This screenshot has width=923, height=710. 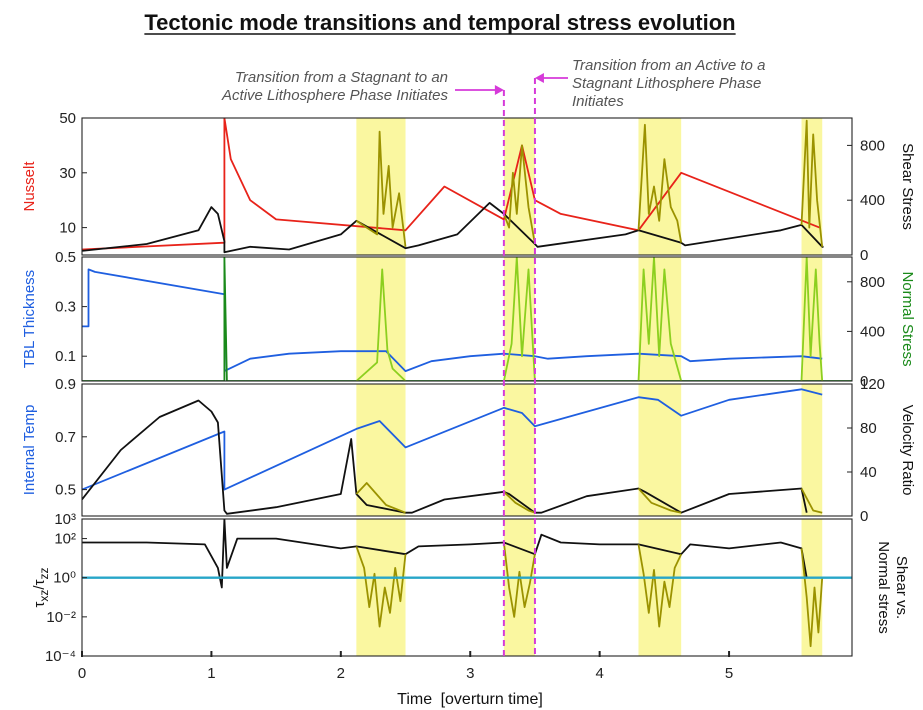 What do you see at coordinates (65, 539) in the screenshot?
I see `left-tick-label: 10²` at bounding box center [65, 539].